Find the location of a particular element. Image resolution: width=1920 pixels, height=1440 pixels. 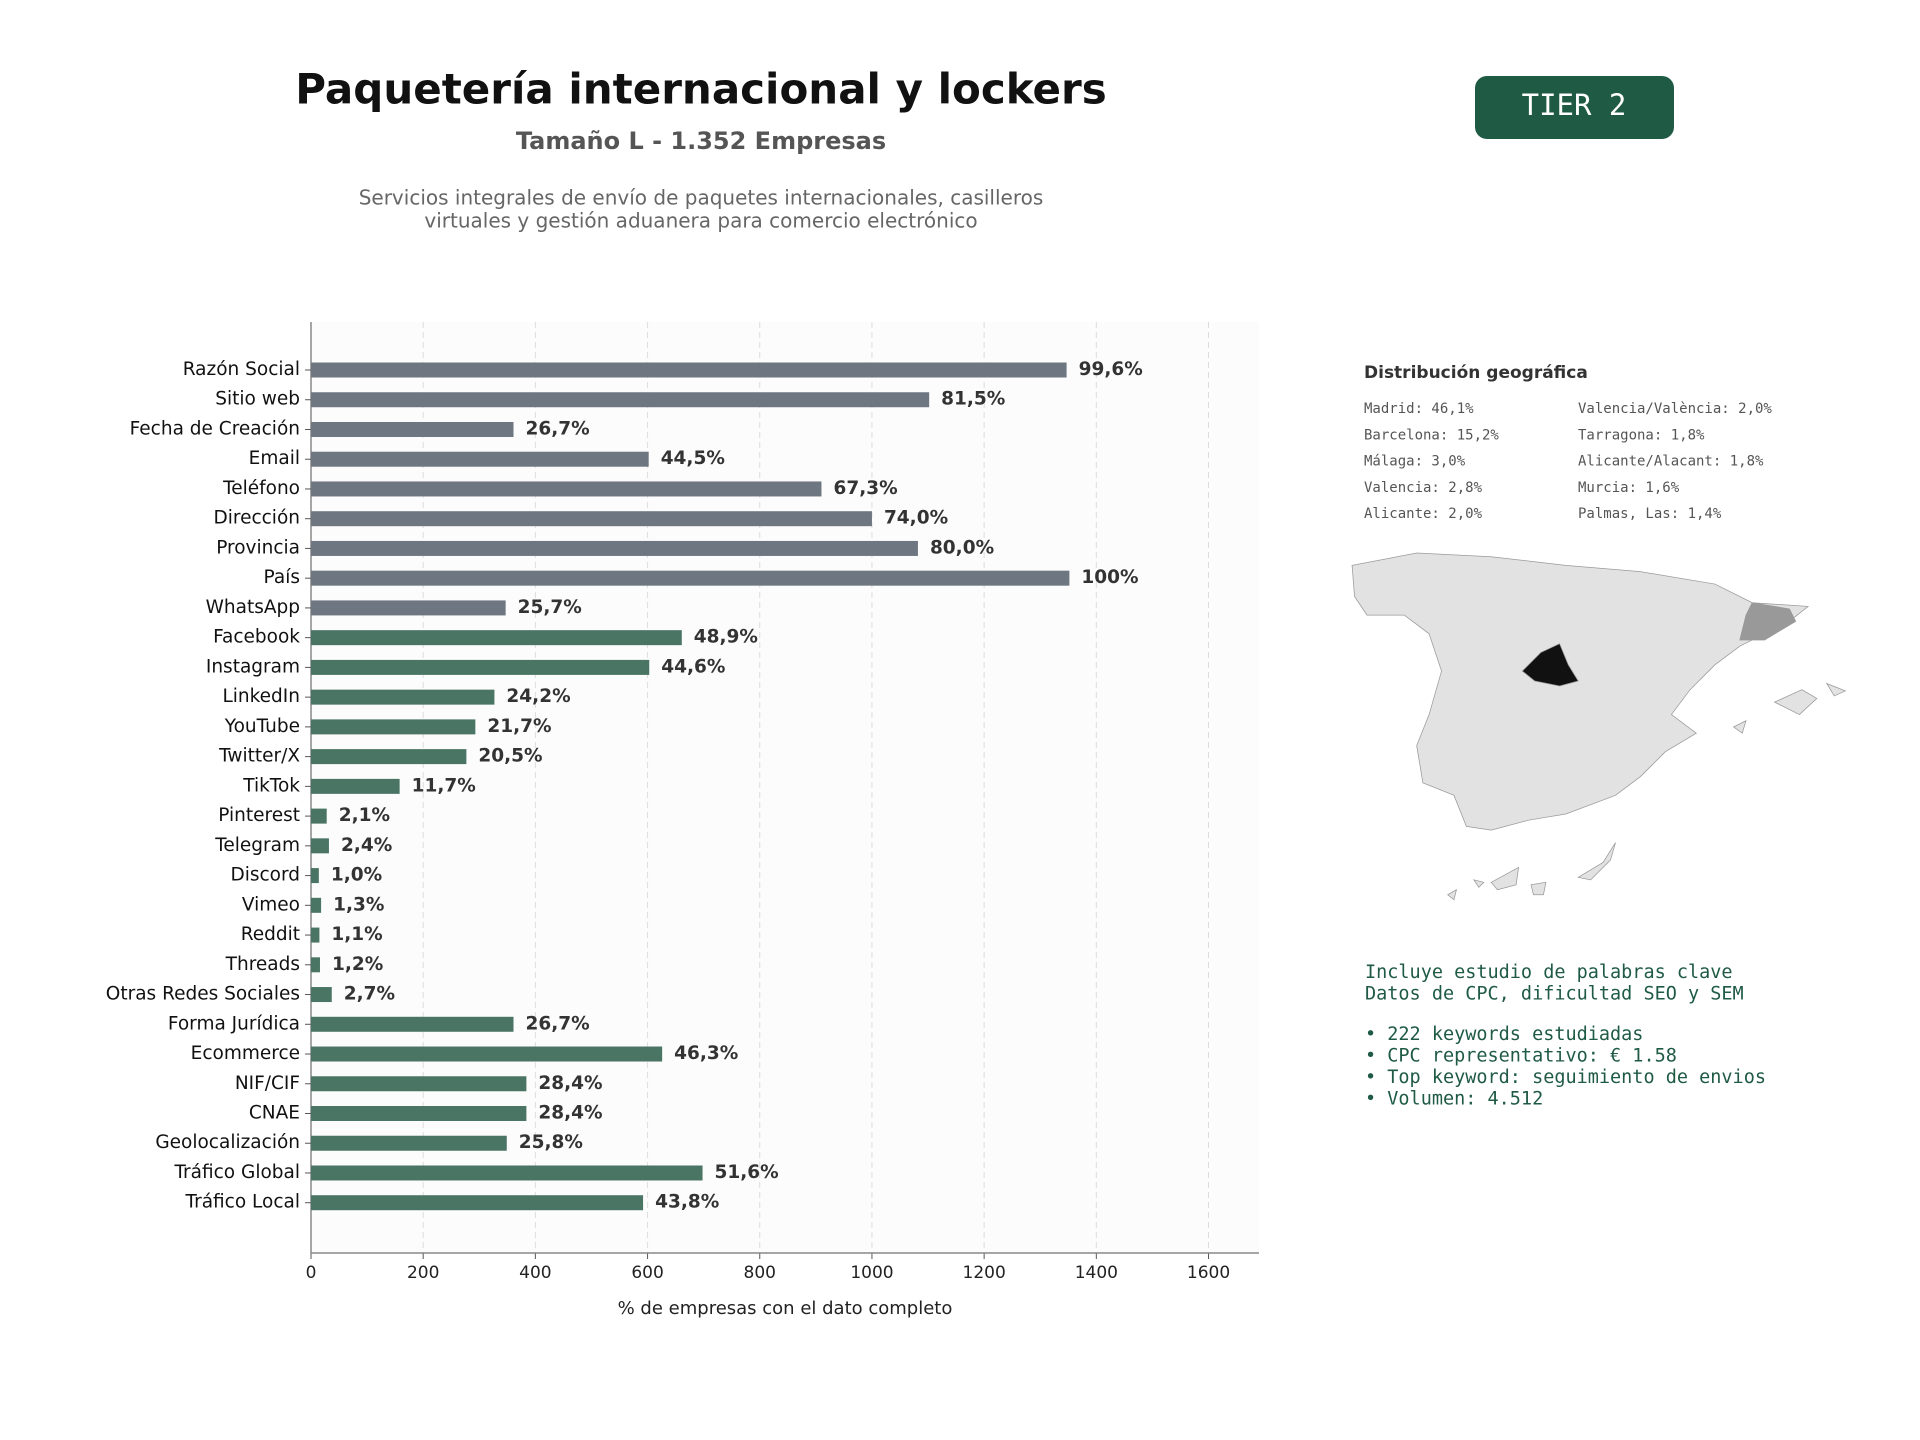

y-tick-label: Vimeo is located at coordinates (271, 904).